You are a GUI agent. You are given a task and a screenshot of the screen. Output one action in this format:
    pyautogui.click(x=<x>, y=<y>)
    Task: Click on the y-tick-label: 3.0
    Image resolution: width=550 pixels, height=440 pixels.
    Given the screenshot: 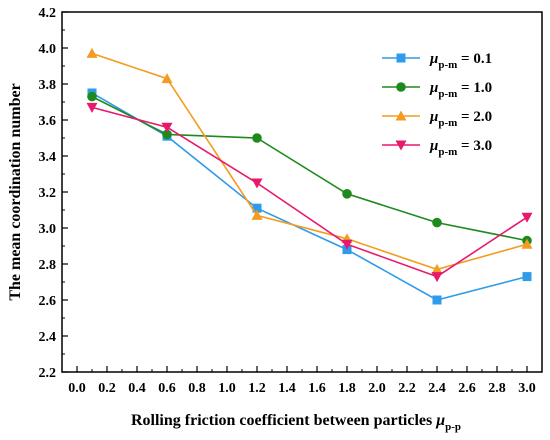 What is the action you would take?
    pyautogui.click(x=48, y=229)
    